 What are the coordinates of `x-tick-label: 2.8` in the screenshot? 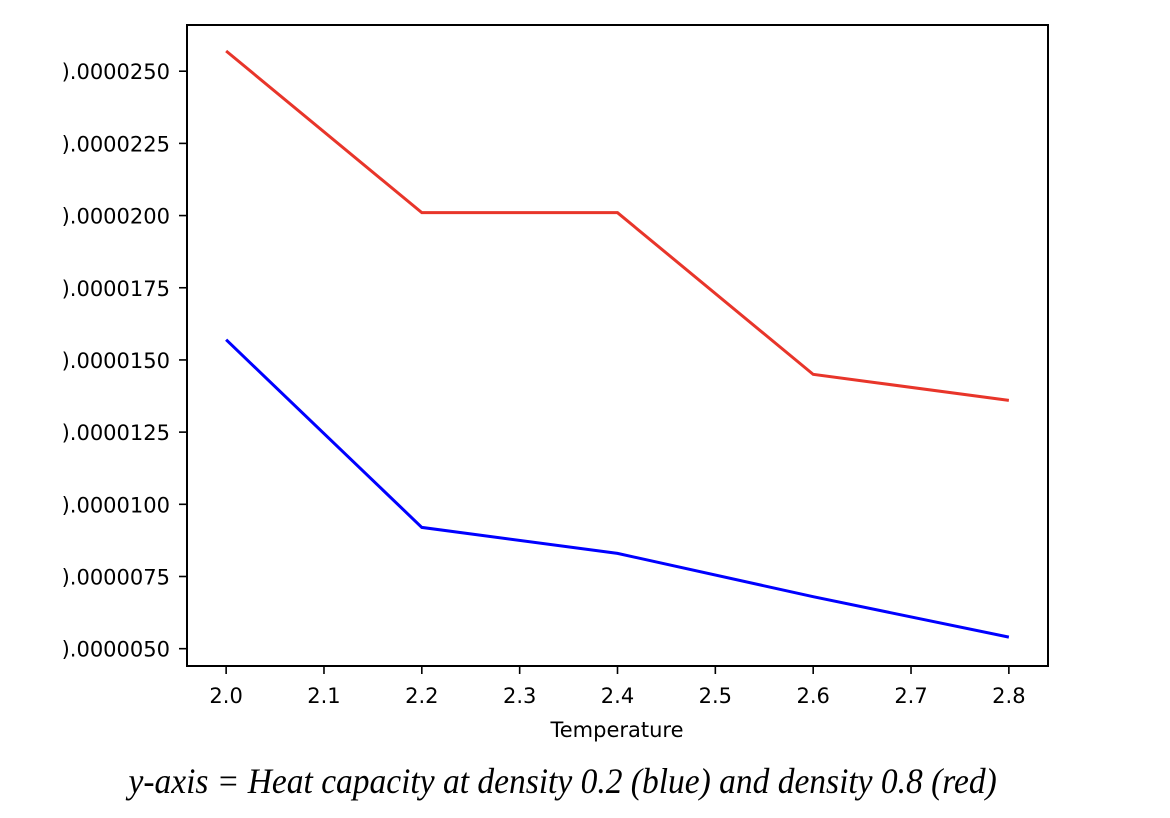 It's located at (1008, 696).